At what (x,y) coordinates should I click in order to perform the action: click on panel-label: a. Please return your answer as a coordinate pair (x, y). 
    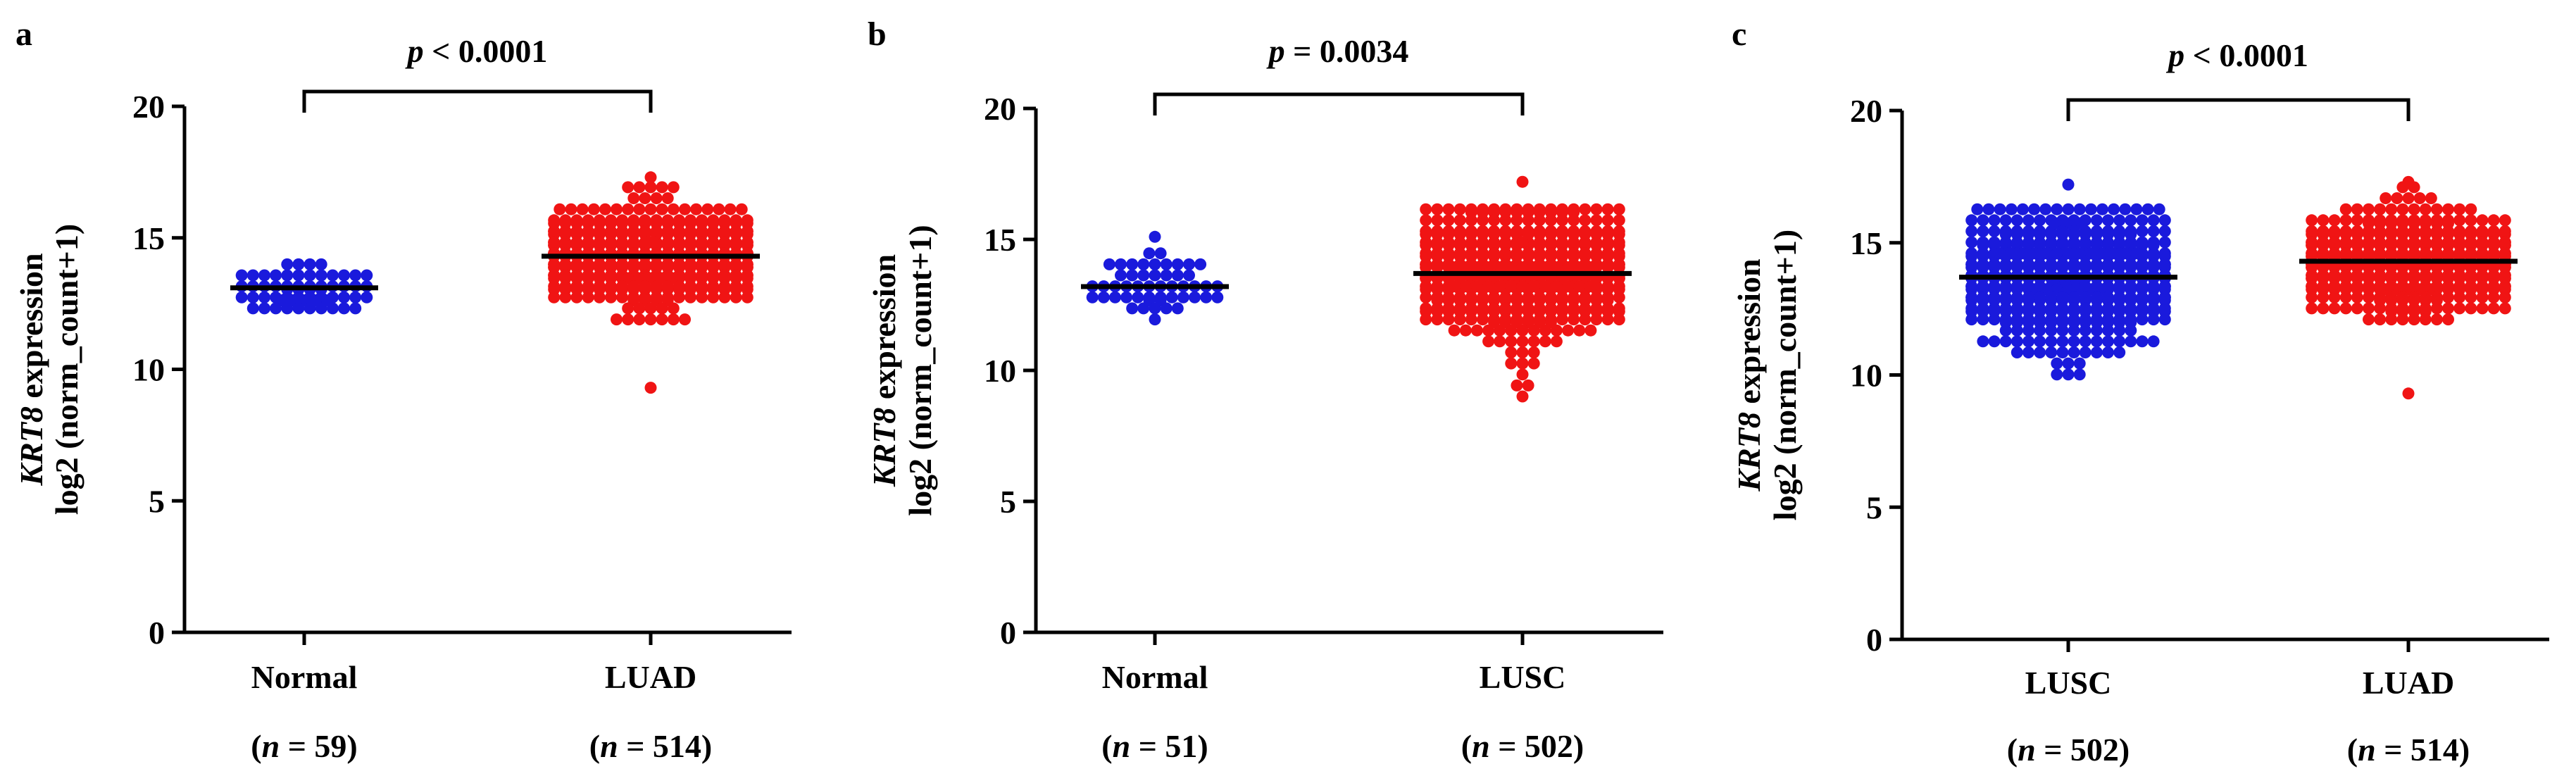
    Looking at the image, I should click on (23, 34).